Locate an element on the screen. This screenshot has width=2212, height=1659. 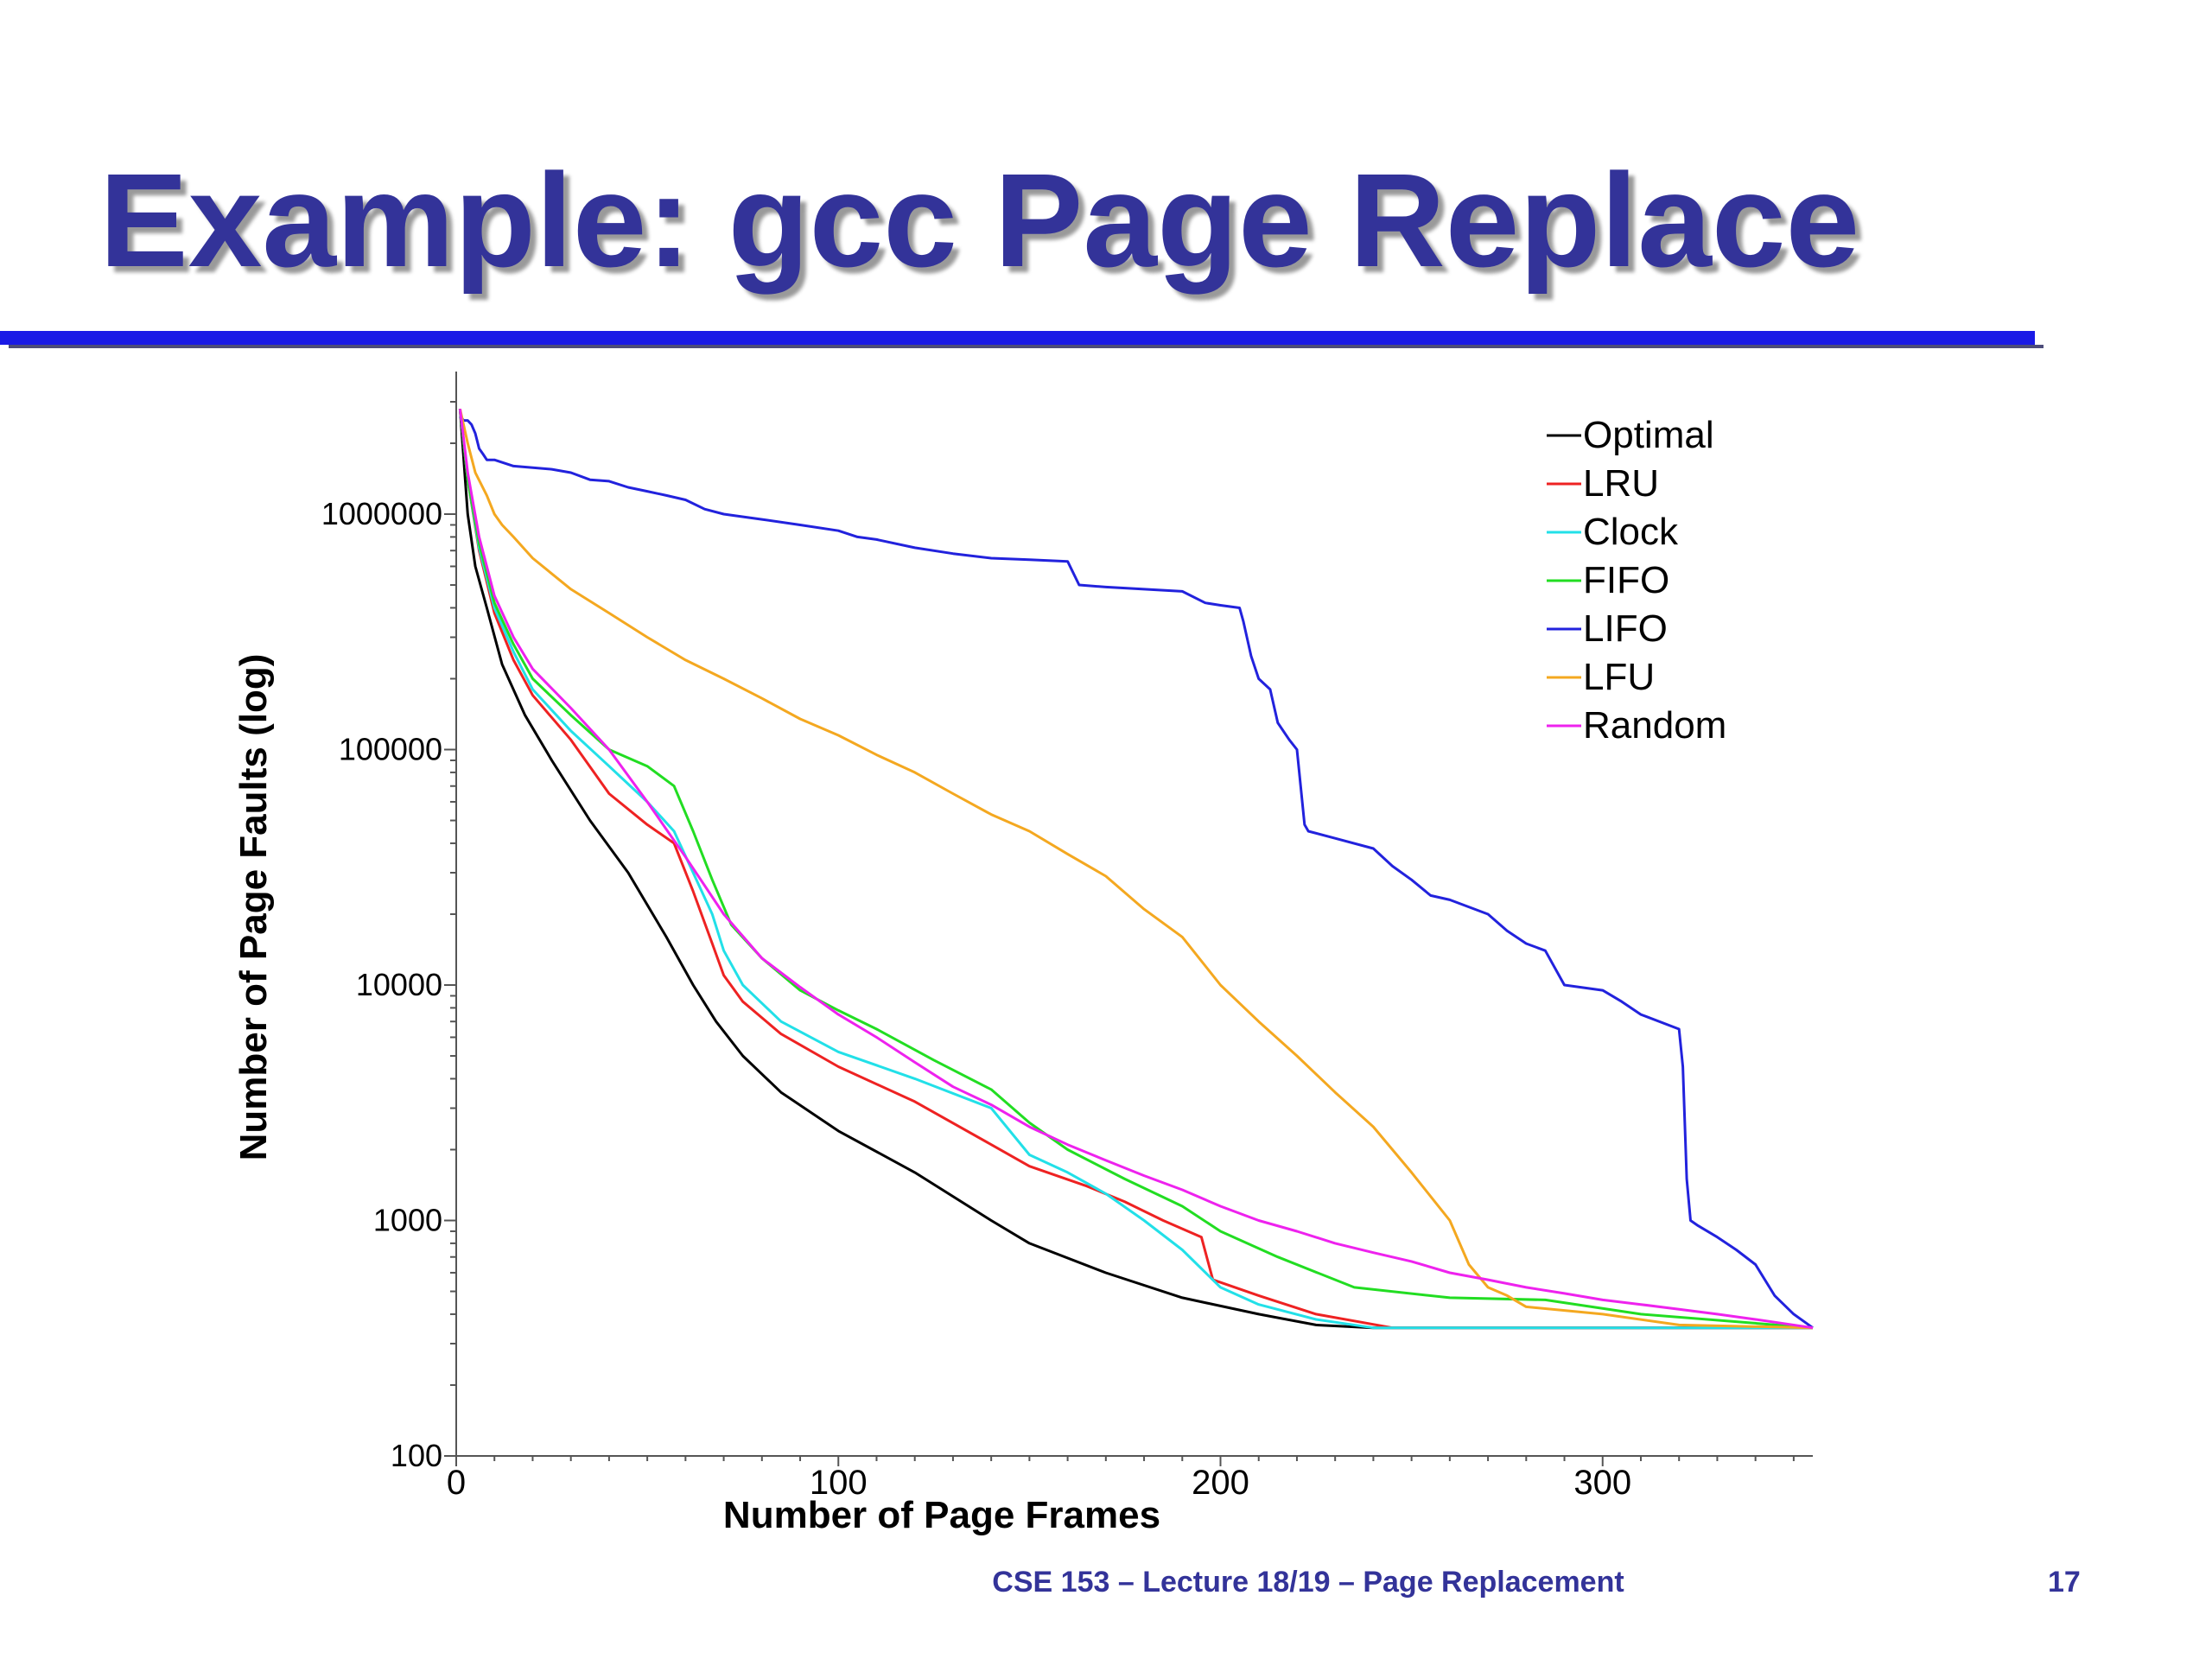
slide-title: Example: gcc Page Replace is located at coordinates (979, 220).